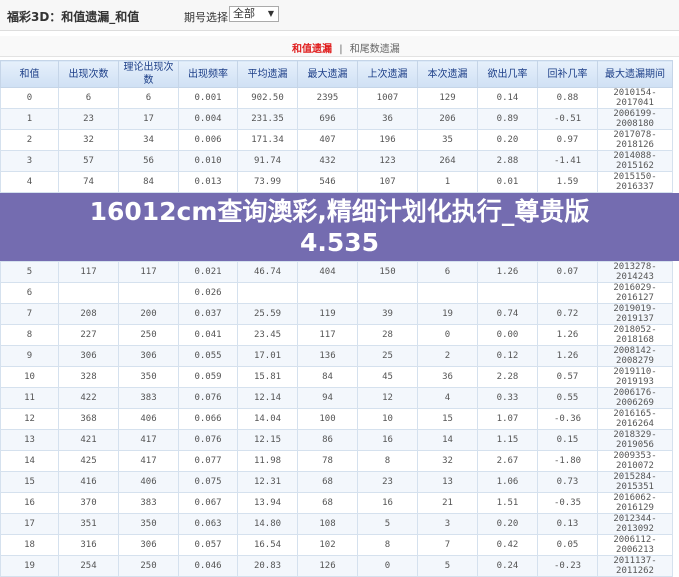 This screenshot has width=679, height=577. I want to click on table-cell: 0.041, so click(208, 335).